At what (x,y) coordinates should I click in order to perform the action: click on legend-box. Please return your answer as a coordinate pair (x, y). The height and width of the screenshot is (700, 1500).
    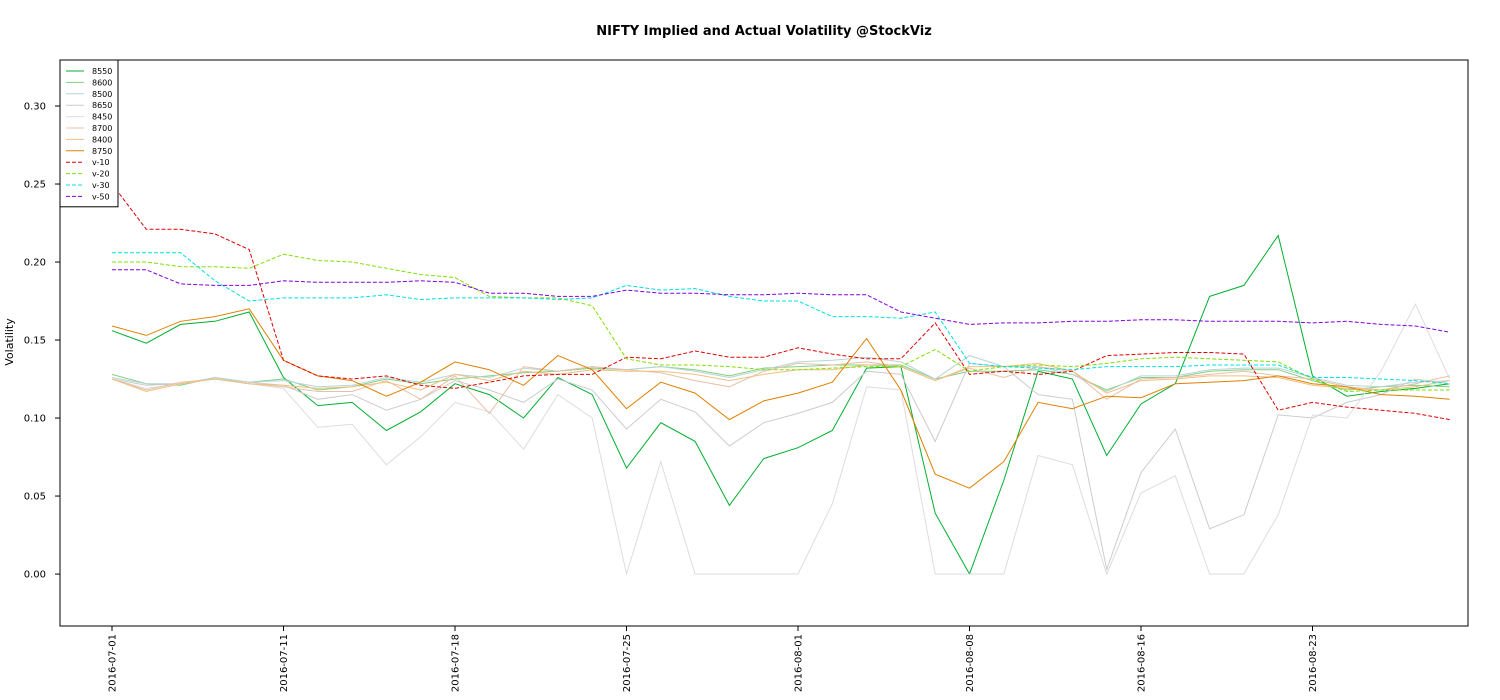
    Looking at the image, I should click on (89, 133).